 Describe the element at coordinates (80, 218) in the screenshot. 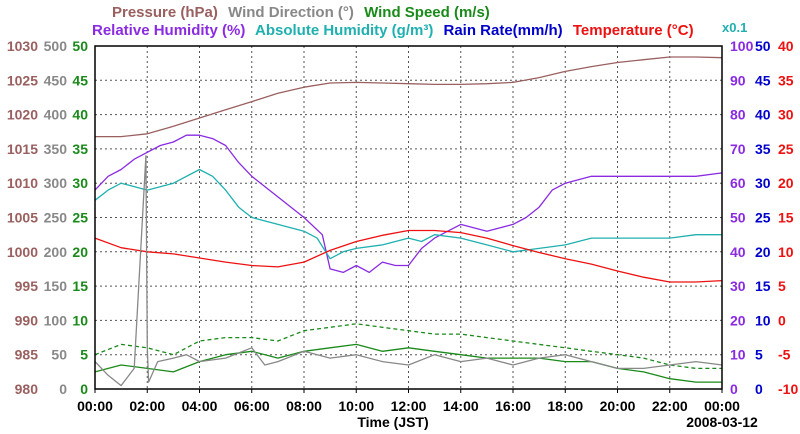

I see `y-tick-label-wind-speed: 25` at that location.